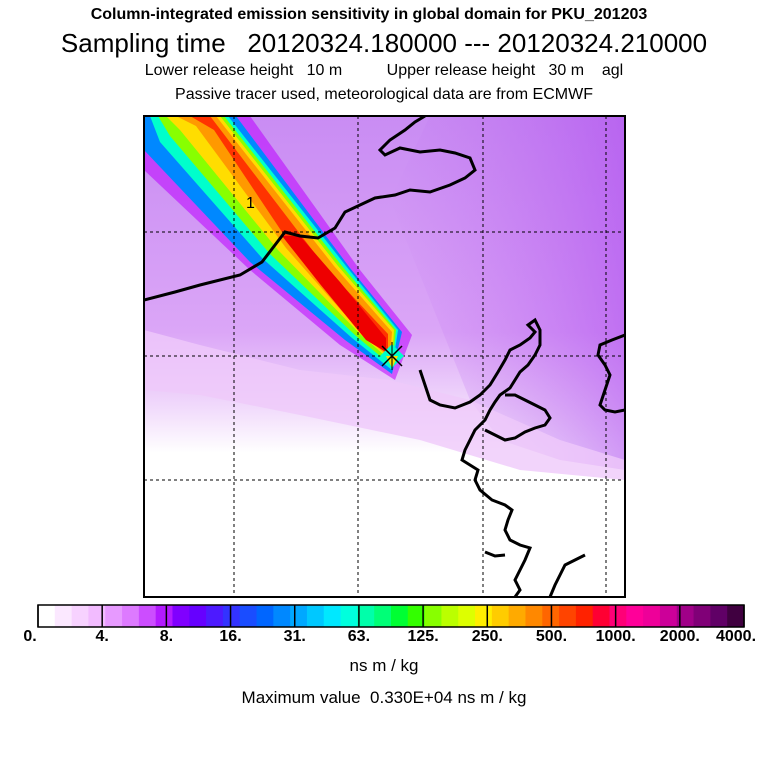 This screenshot has width=768, height=768. What do you see at coordinates (294, 636) in the screenshot?
I see `colorbar-tick-label: 31.` at bounding box center [294, 636].